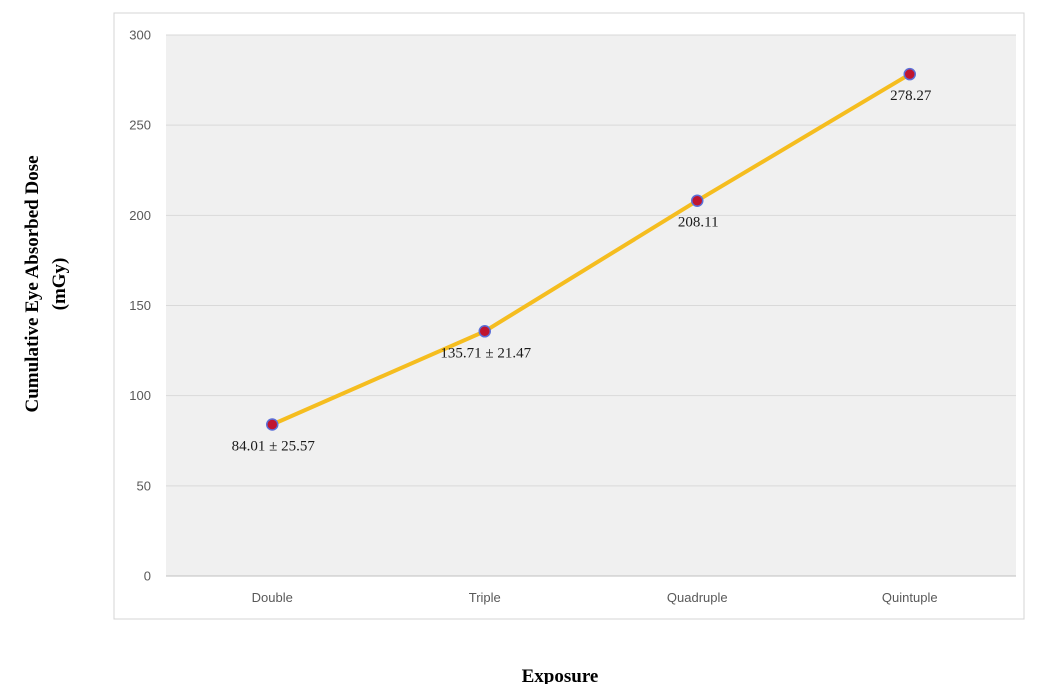 The width and height of the screenshot is (1038, 684). Describe the element at coordinates (560, 675) in the screenshot. I see `x-axis-title: Exposure` at that location.